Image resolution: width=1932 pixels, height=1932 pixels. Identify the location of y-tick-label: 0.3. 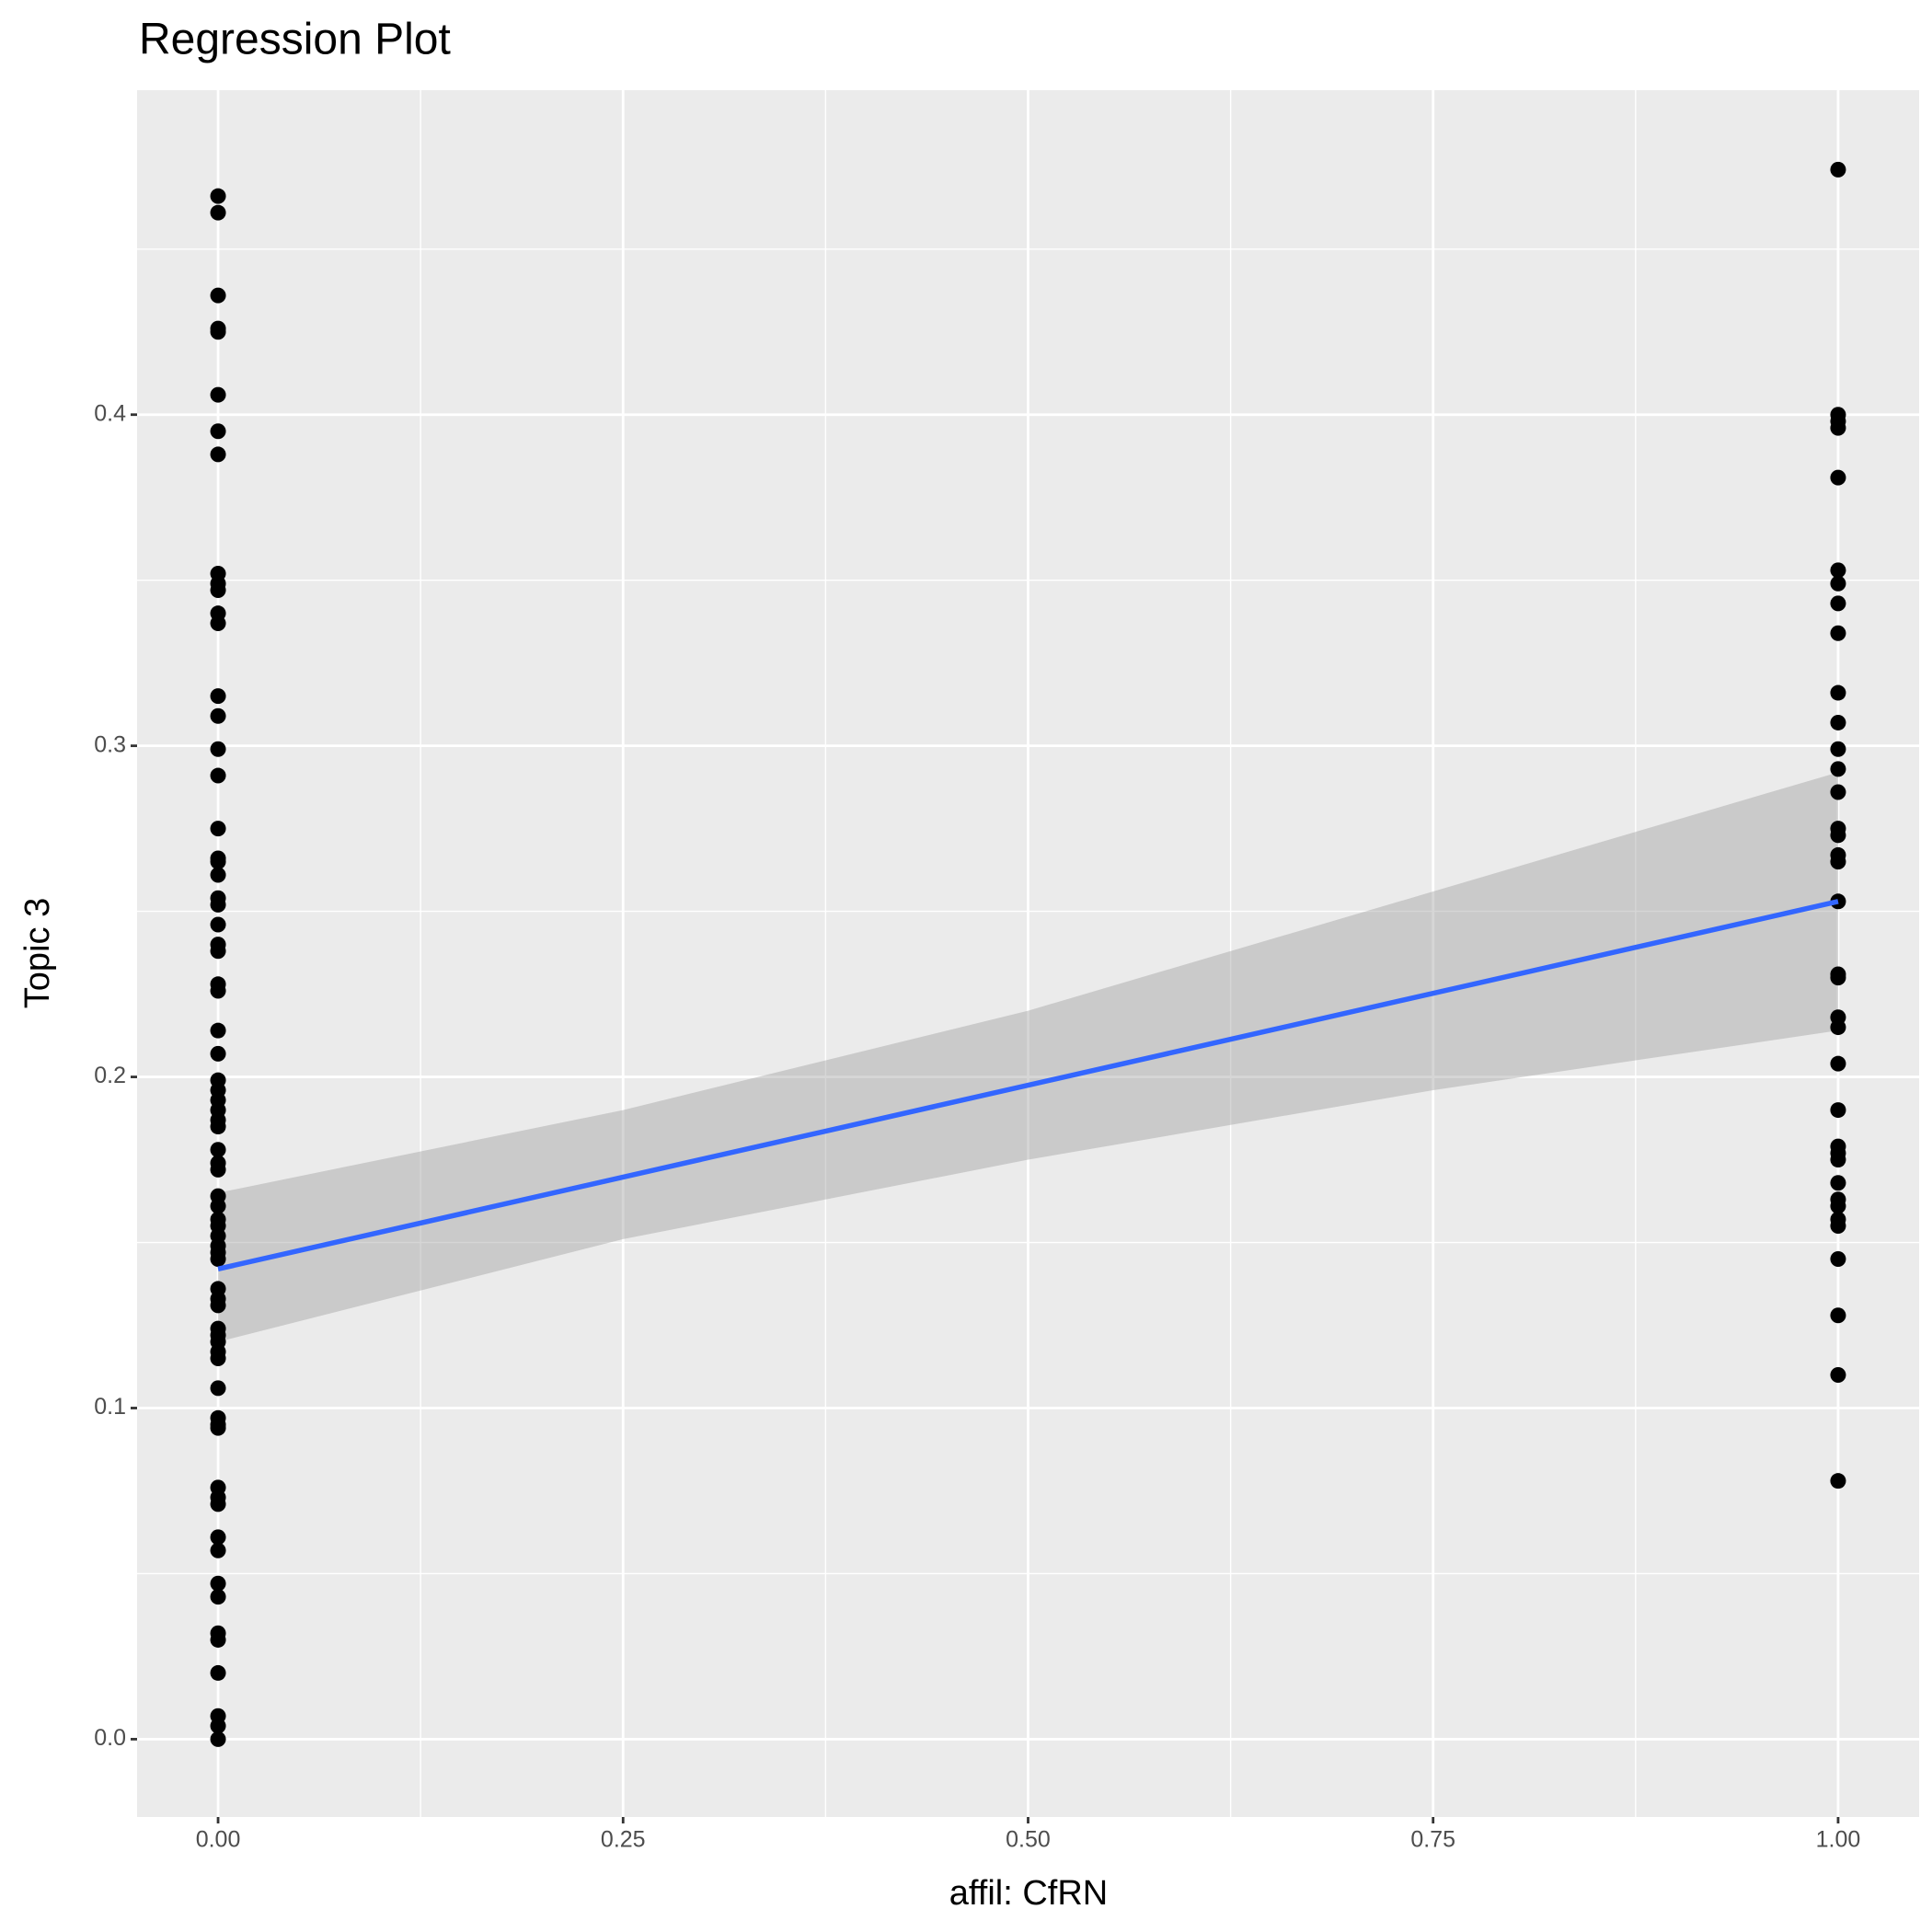
(110, 744).